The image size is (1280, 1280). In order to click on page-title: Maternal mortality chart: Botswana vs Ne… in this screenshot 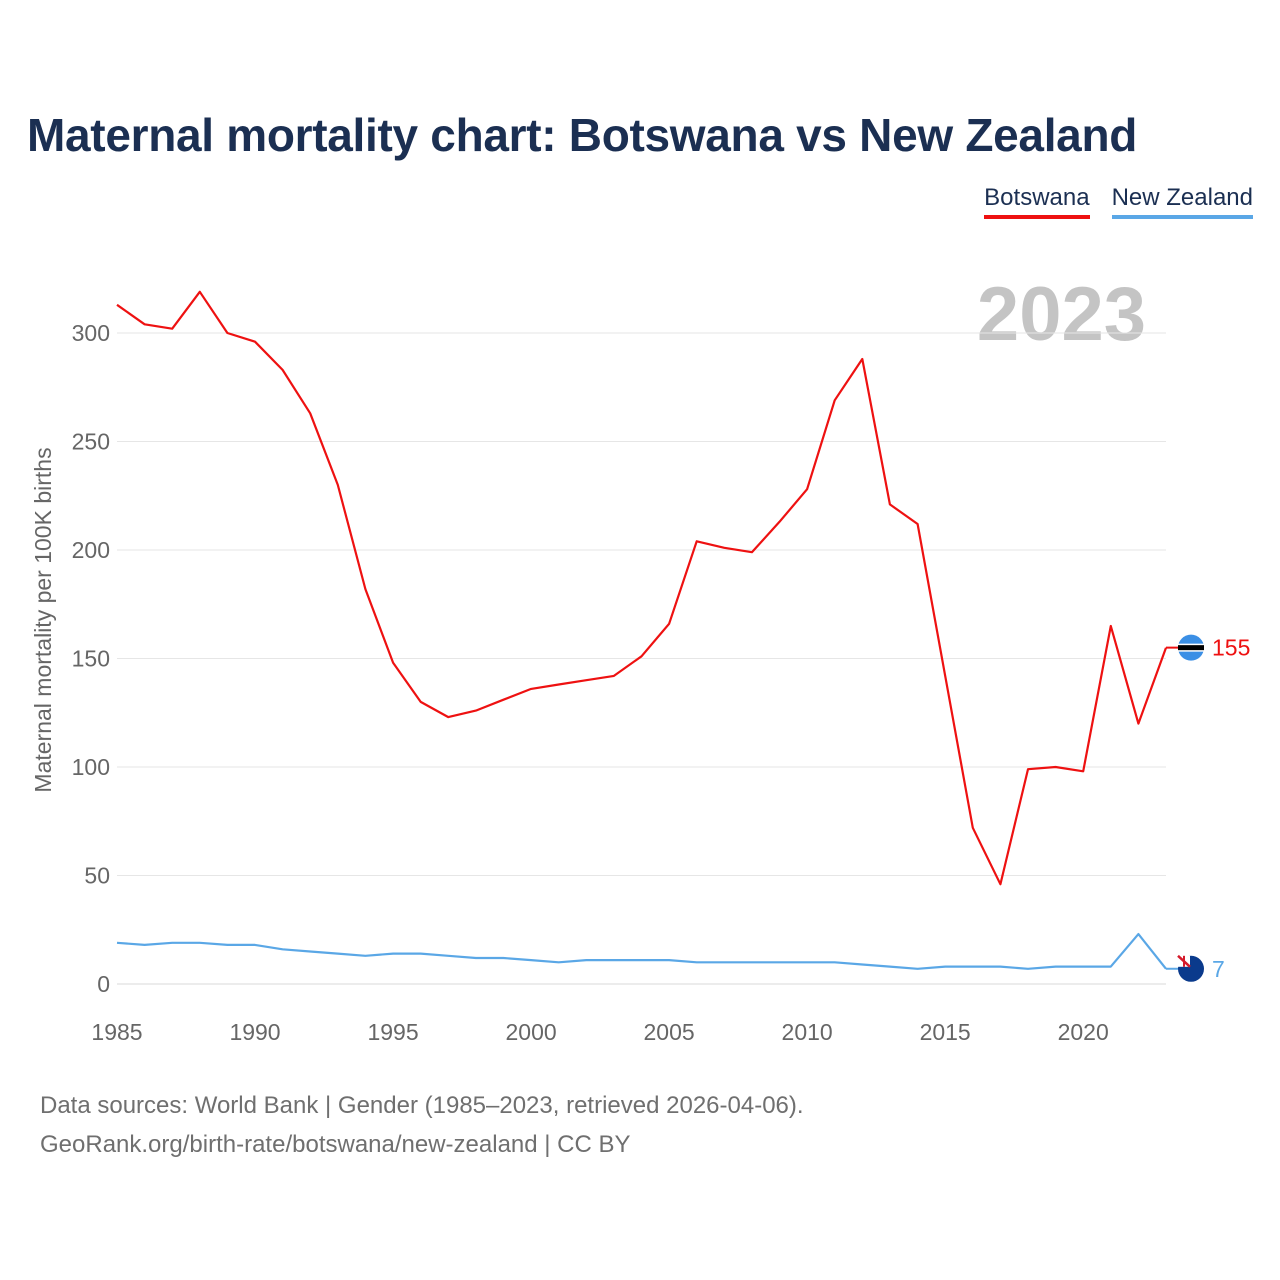, I will do `click(582, 135)`.